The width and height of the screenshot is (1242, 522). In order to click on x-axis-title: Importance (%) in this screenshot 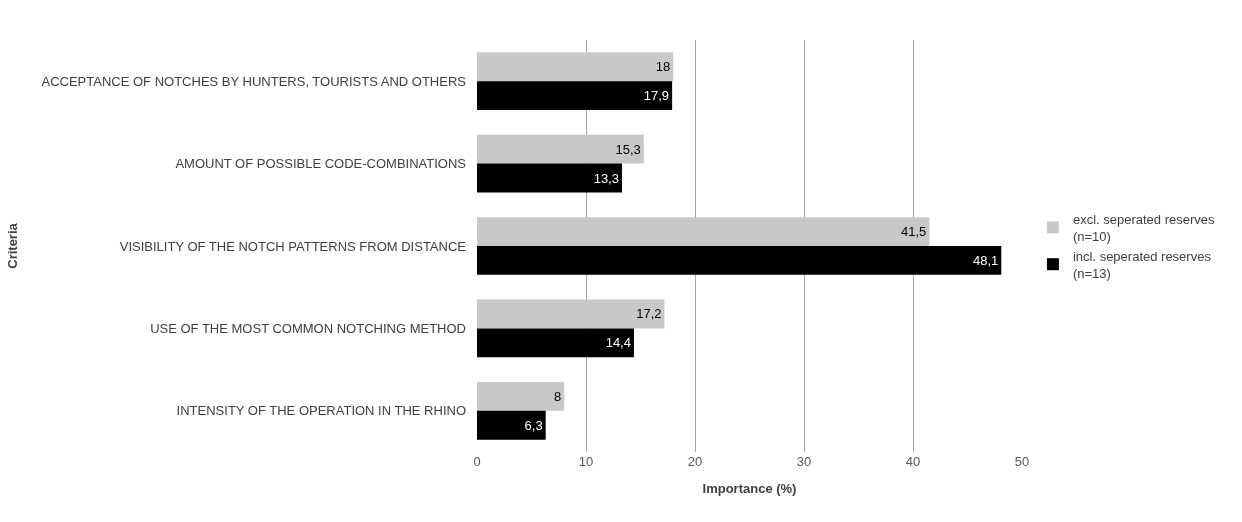, I will do `click(749, 488)`.